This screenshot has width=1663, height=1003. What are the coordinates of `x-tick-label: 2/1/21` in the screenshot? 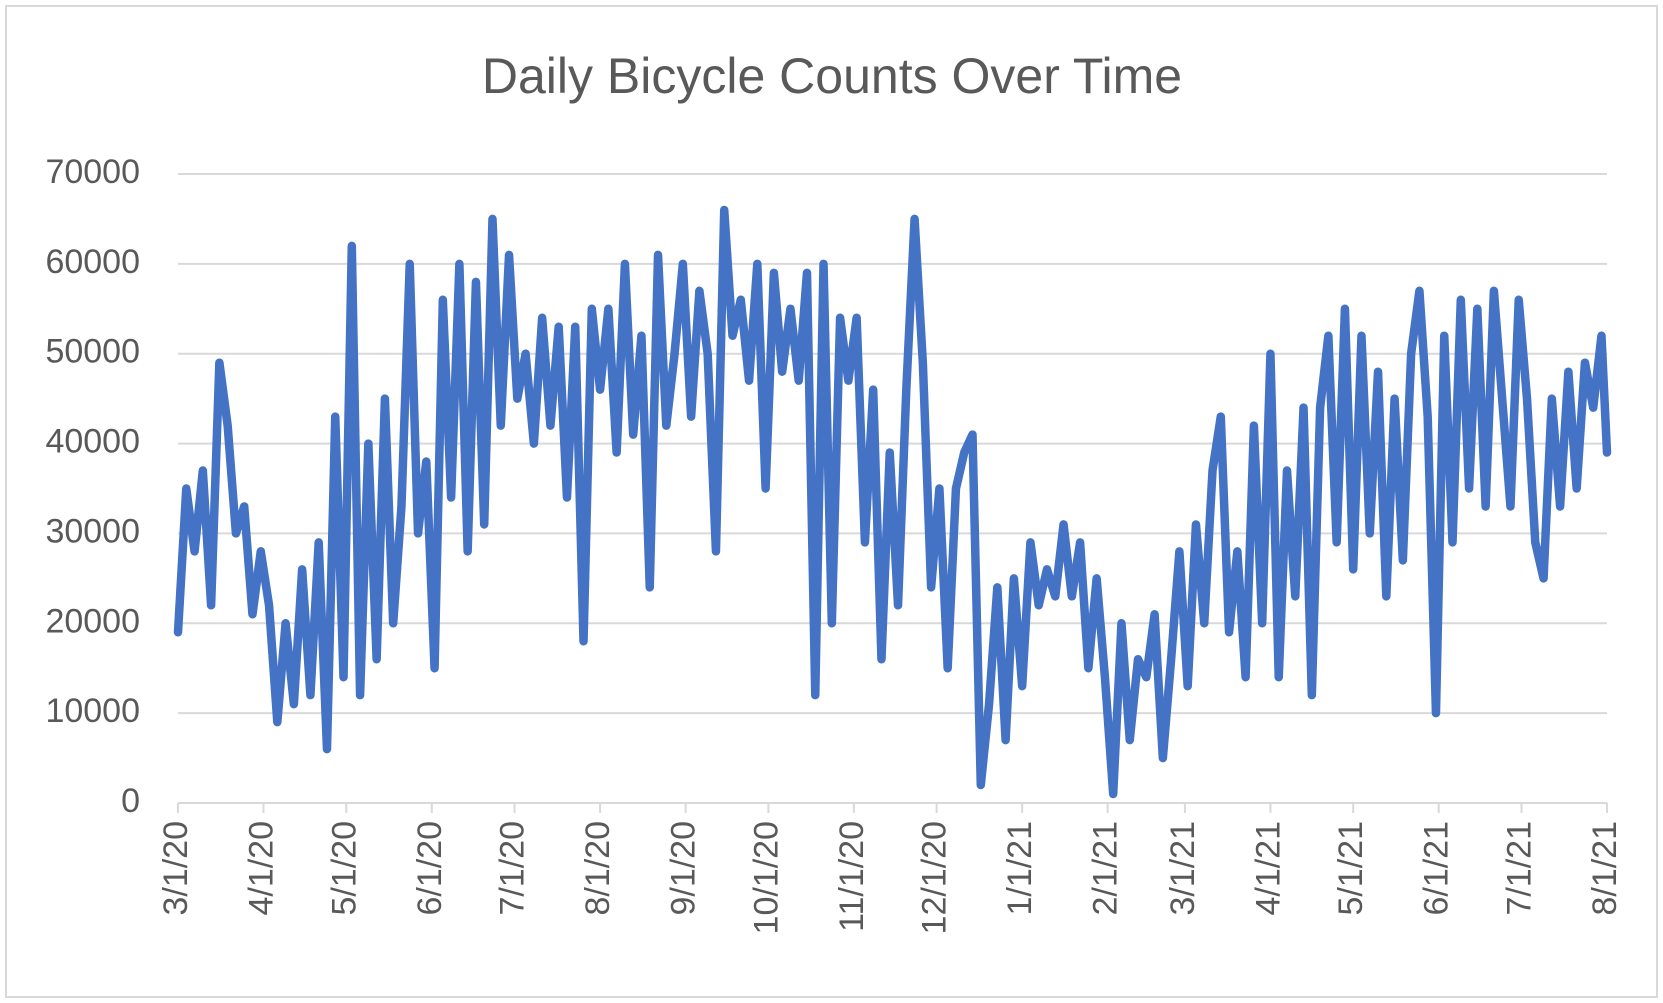 It's located at (1106, 868).